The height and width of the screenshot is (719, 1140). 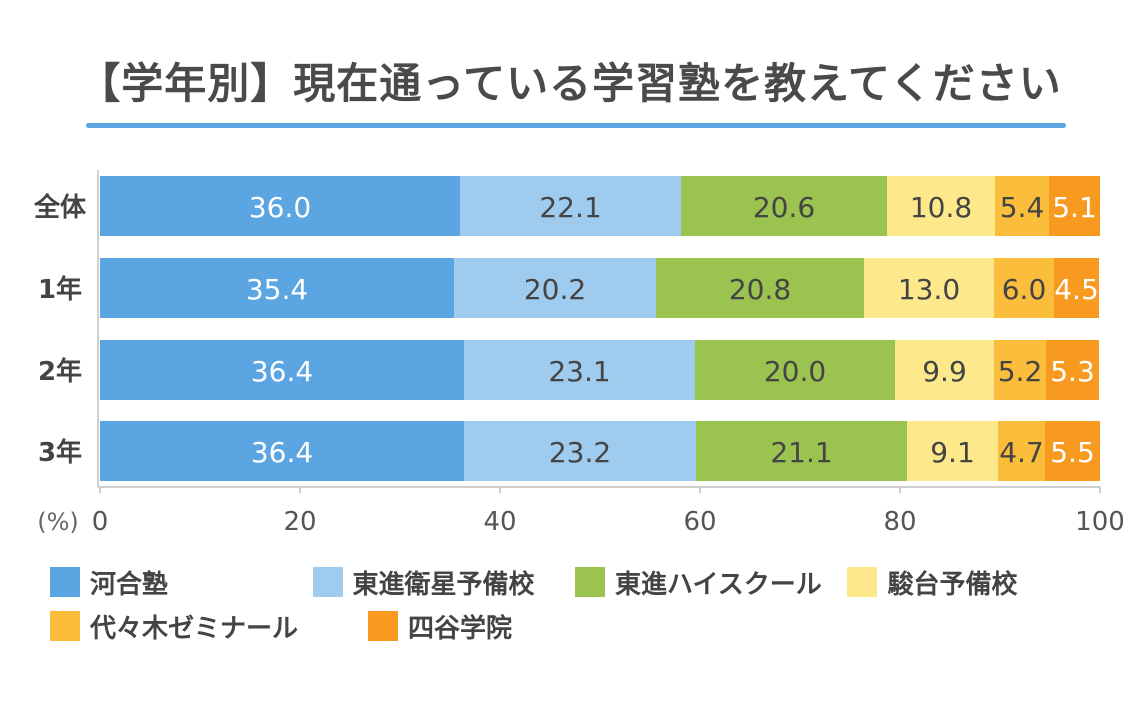 What do you see at coordinates (60, 371) in the screenshot?
I see `category-label: 2年` at bounding box center [60, 371].